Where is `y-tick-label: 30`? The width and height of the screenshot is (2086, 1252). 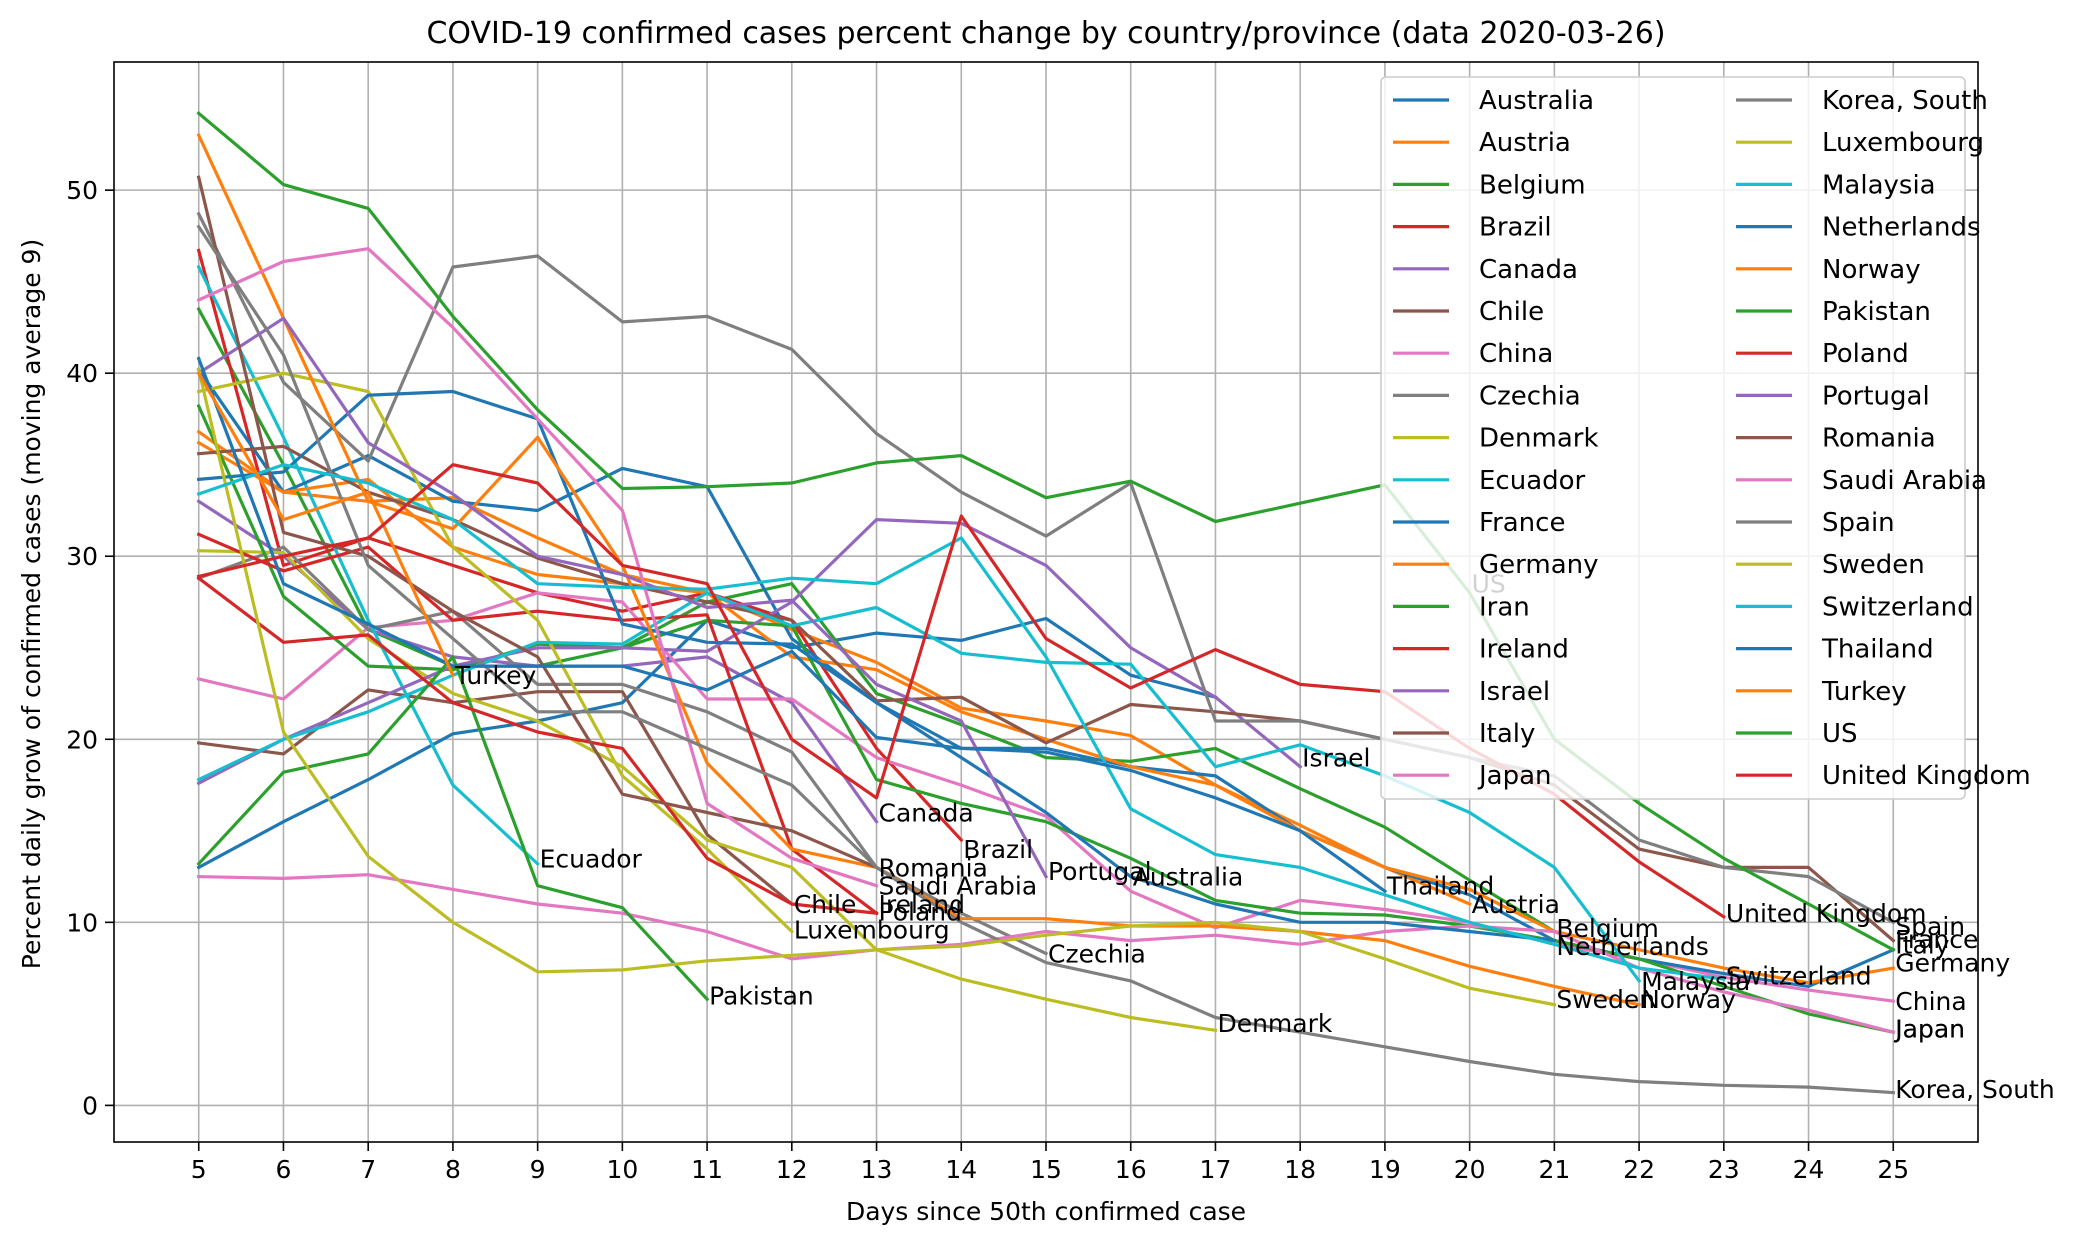 y-tick-label: 30 is located at coordinates (82, 556).